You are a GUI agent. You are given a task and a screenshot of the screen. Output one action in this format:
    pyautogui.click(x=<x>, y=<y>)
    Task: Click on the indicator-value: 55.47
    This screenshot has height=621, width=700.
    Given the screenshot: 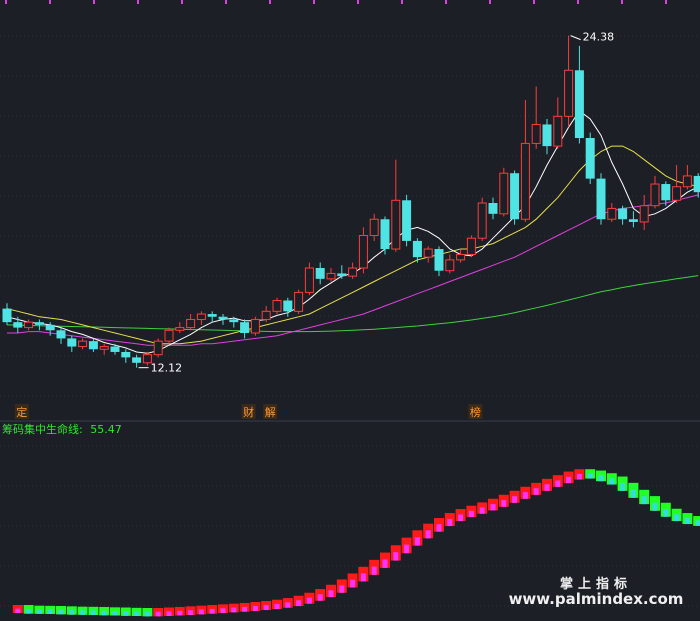 What is the action you would take?
    pyautogui.click(x=106, y=429)
    